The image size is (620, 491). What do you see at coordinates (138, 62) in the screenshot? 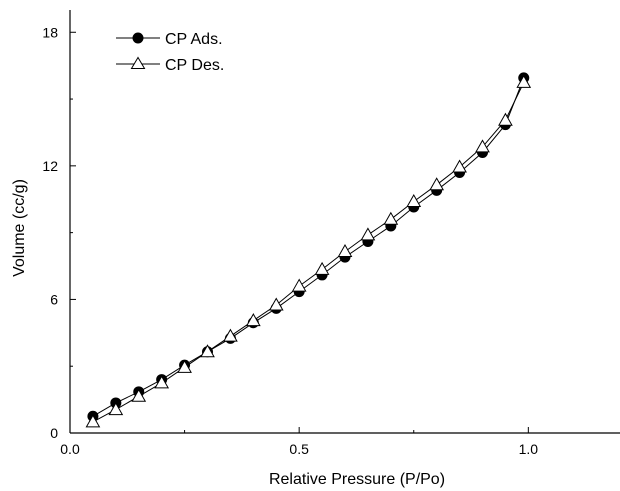
I see `legend-marker-des` at bounding box center [138, 62].